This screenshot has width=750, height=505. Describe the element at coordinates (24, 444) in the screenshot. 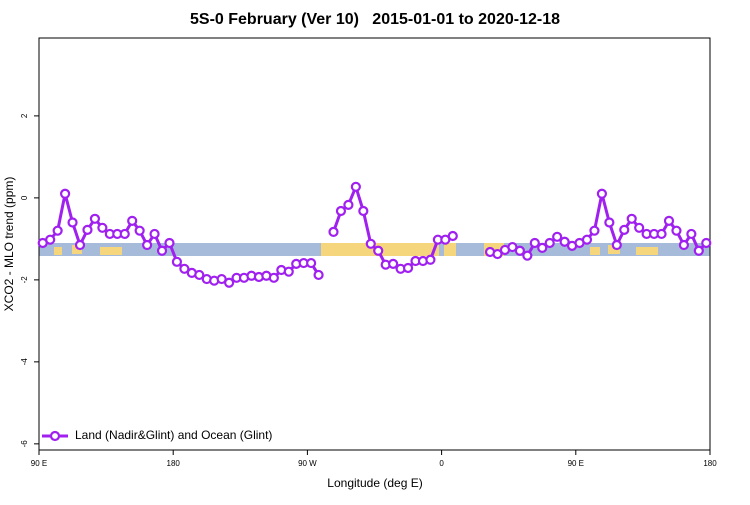

I see `y-tick-label: -6` at that location.